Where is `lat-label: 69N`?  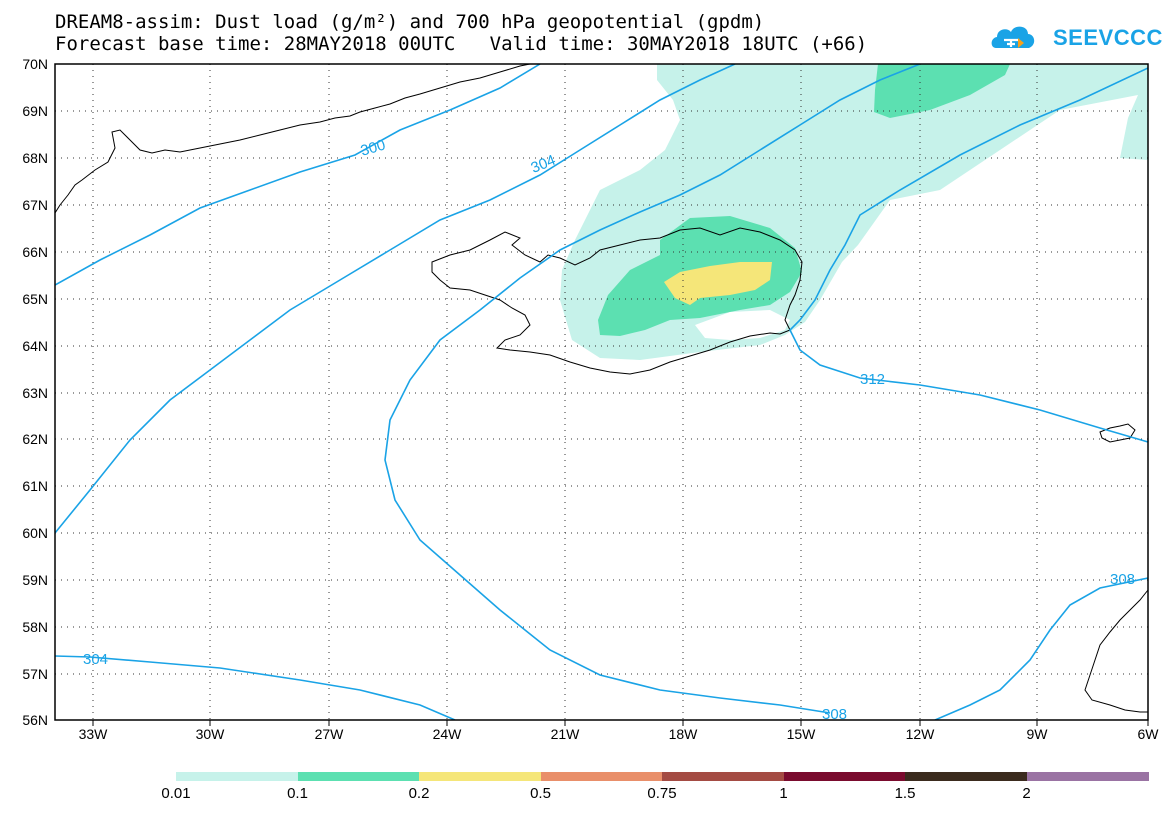
lat-label: 69N is located at coordinates (35, 111).